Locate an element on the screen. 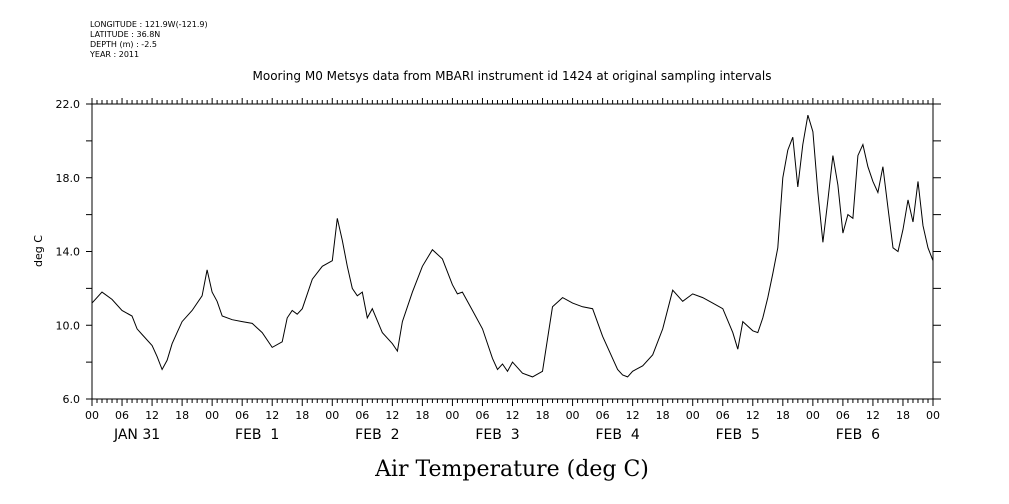  x-day-label: FEB 3 is located at coordinates (497, 435).